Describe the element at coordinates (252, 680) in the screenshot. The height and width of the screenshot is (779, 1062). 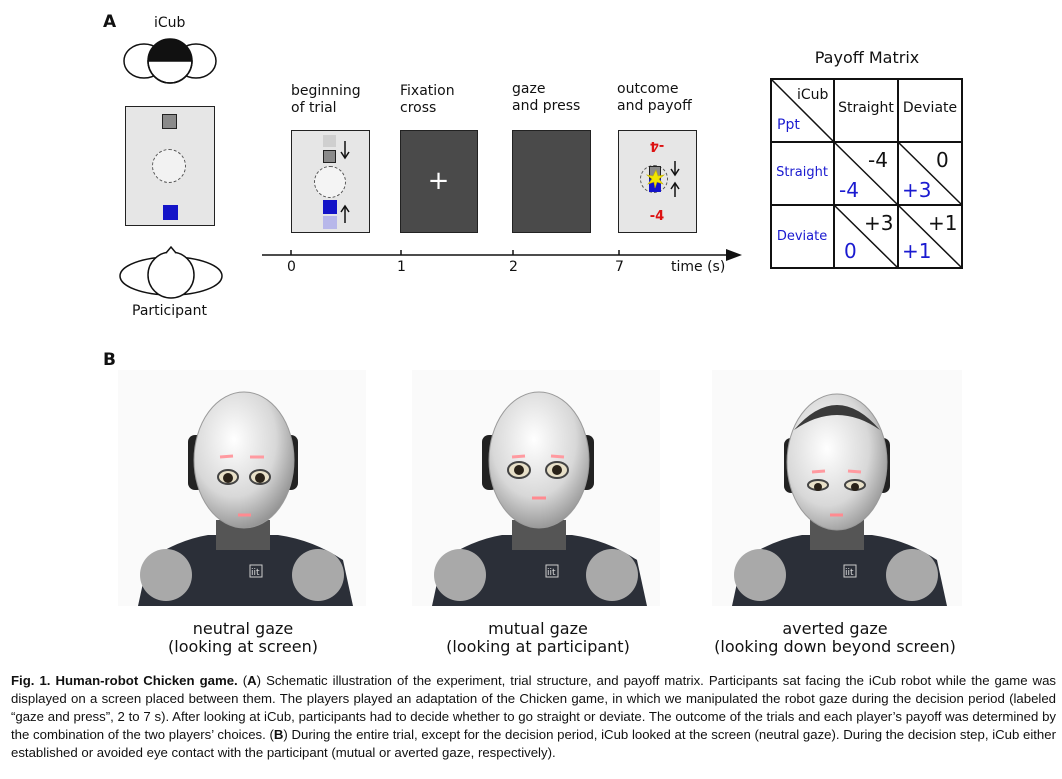
I see `caption-ref-a: A` at that location.